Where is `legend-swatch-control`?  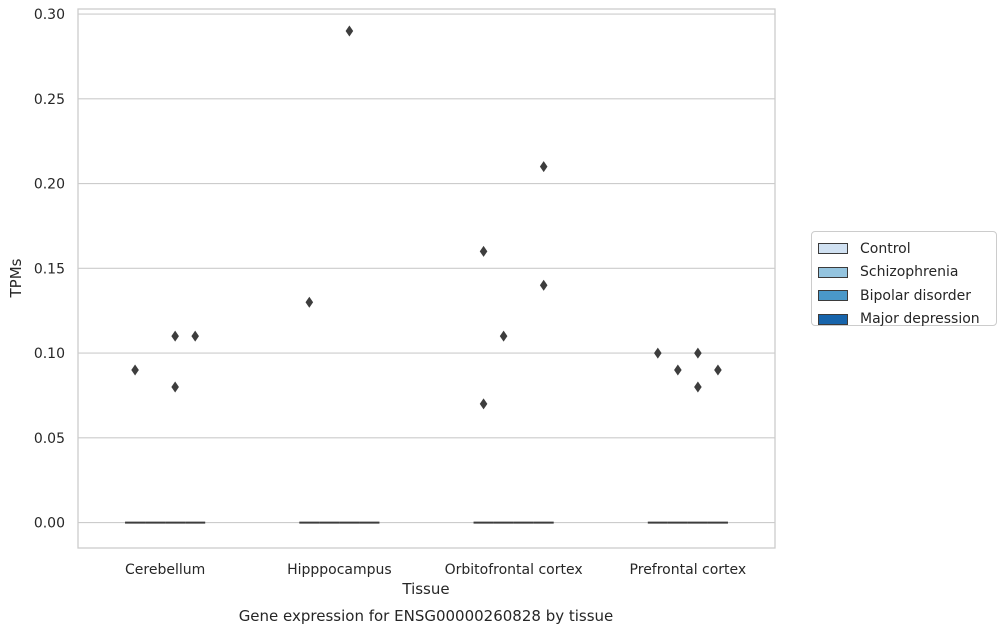
legend-swatch-control is located at coordinates (833, 249).